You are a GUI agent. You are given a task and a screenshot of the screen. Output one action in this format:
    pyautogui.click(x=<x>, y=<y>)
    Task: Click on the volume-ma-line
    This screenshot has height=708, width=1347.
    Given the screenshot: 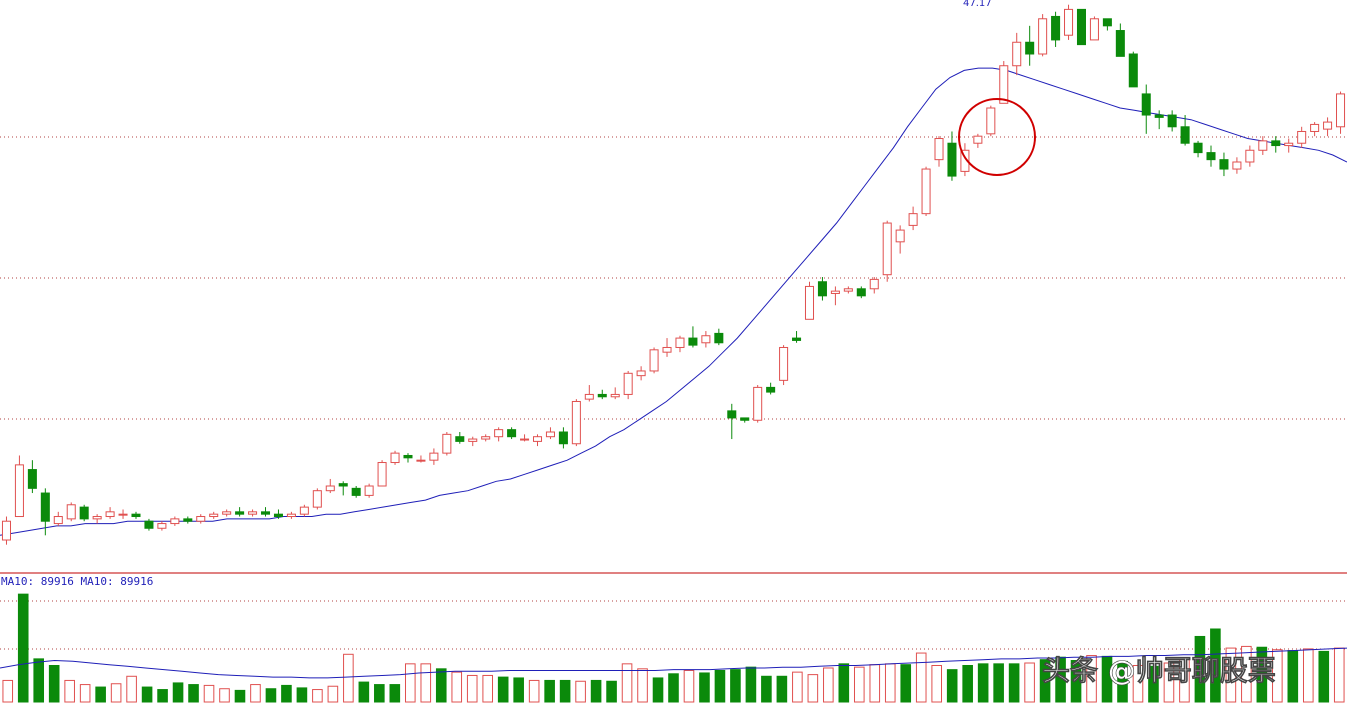 What is the action you would take?
    pyautogui.click(x=673, y=663)
    